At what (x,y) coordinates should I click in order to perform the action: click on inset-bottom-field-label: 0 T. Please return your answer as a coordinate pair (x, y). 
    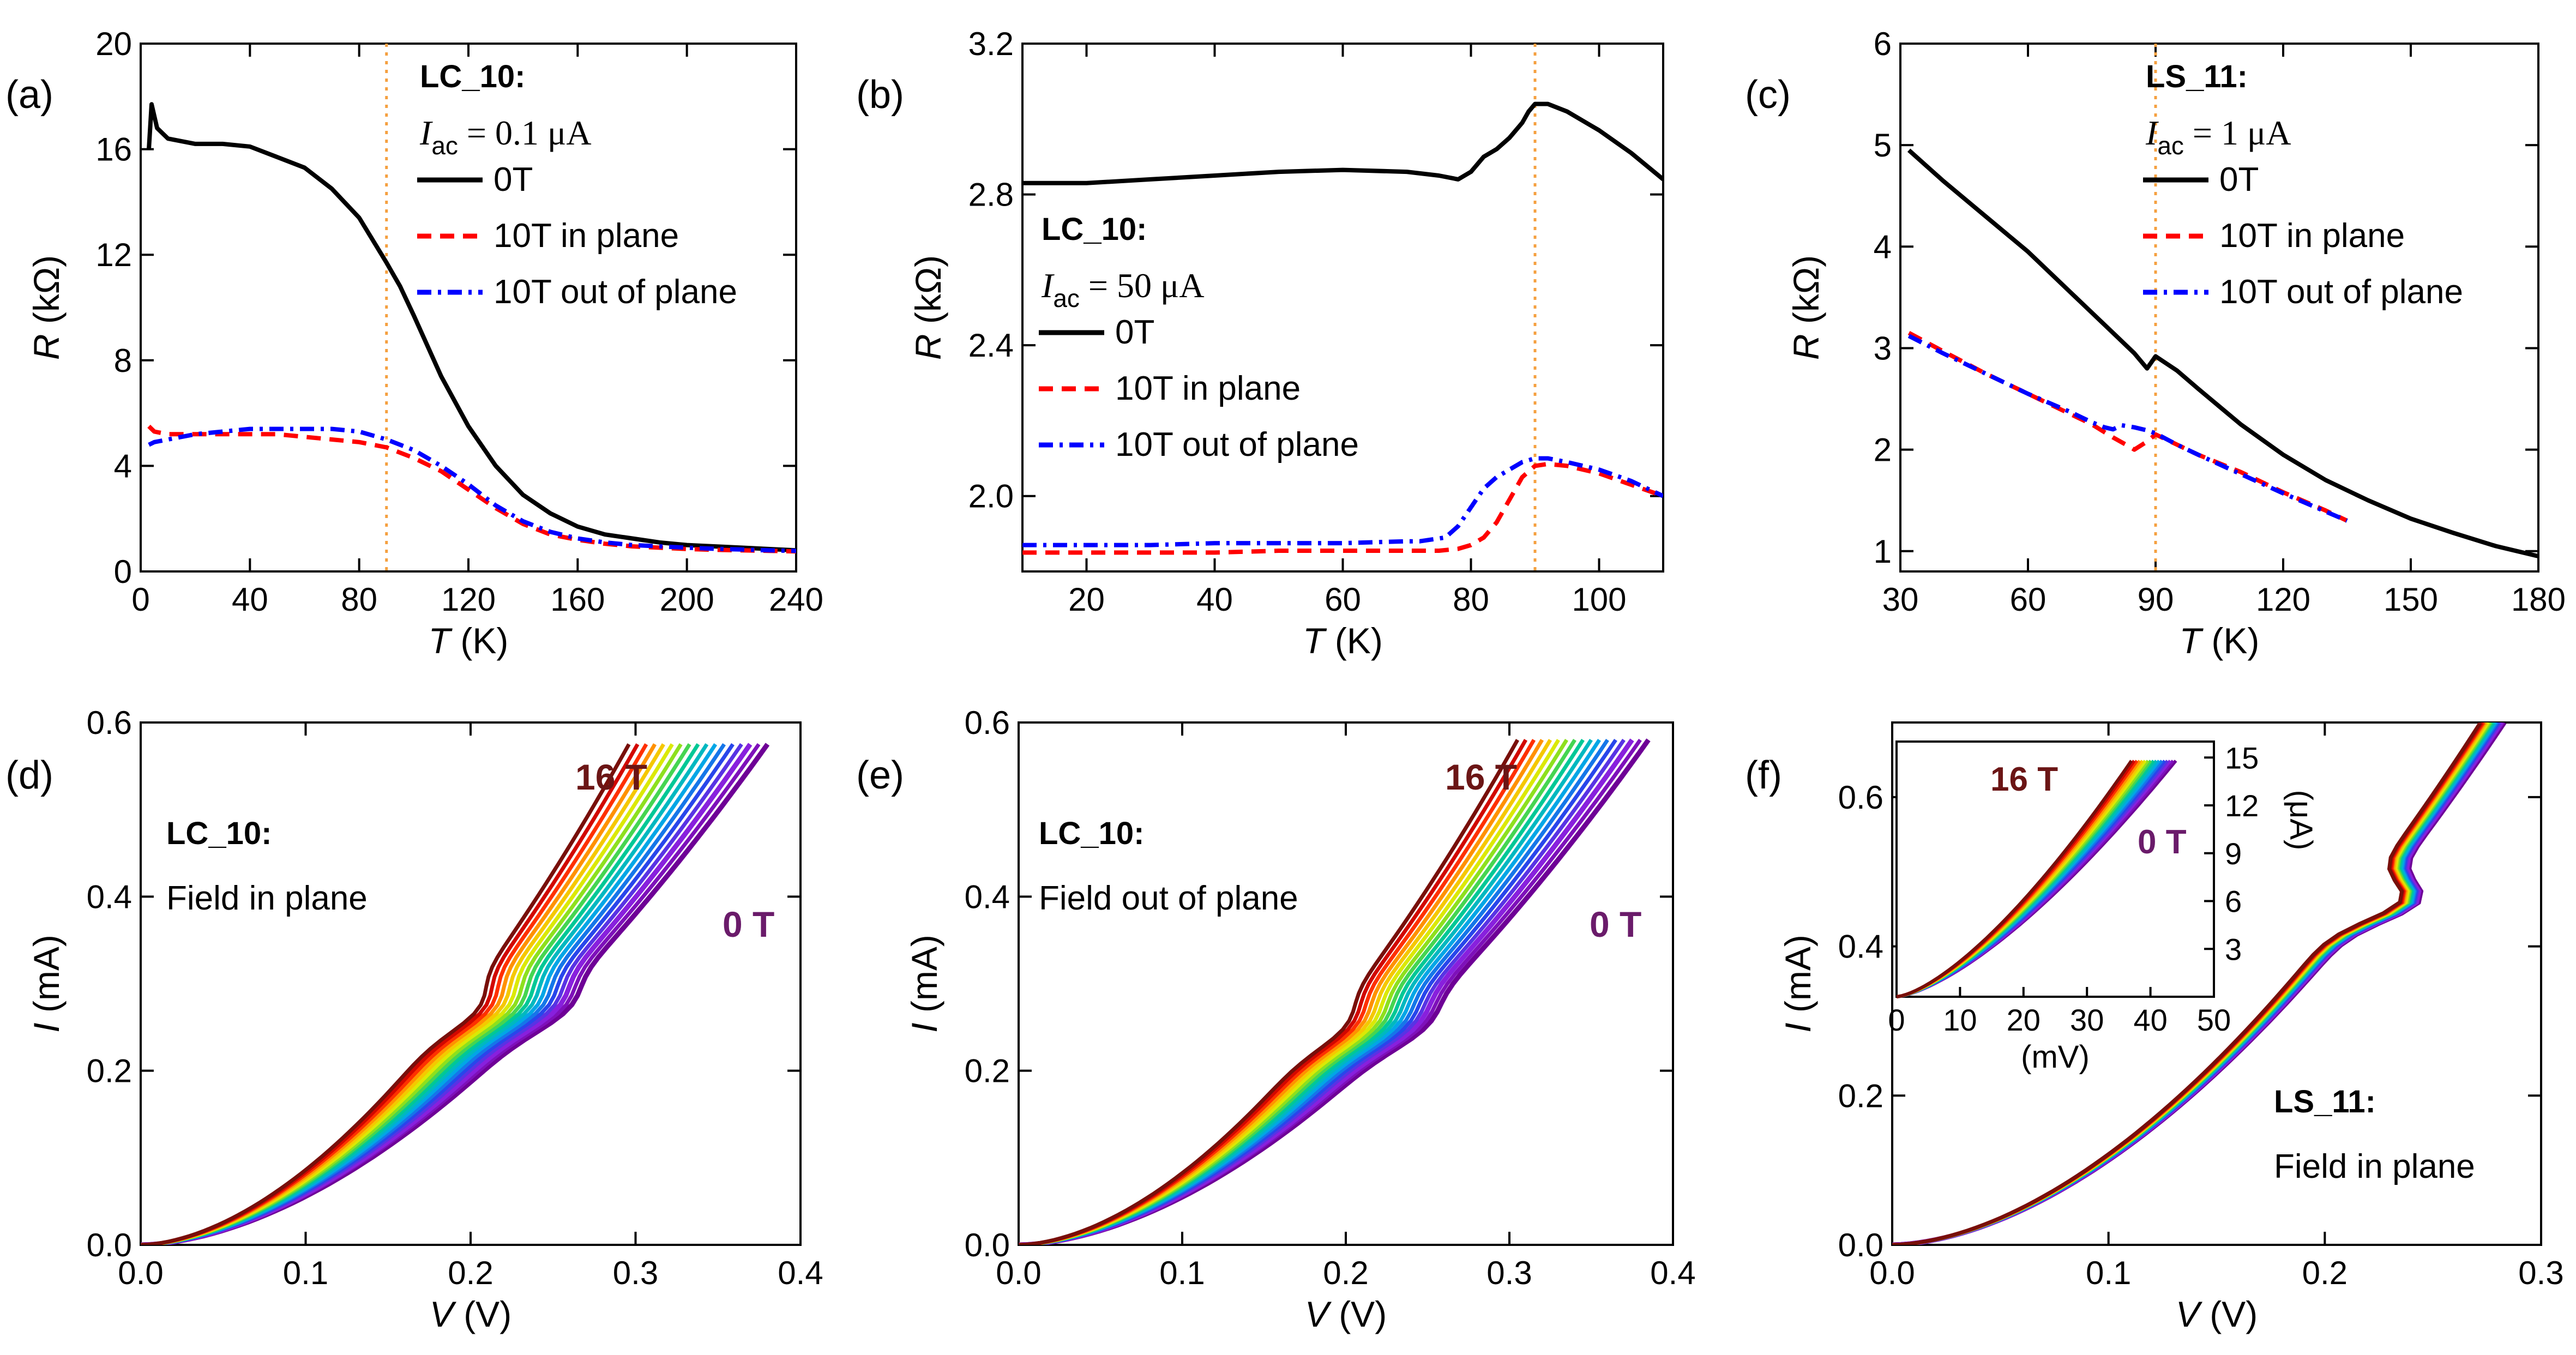
    Looking at the image, I should click on (2162, 842).